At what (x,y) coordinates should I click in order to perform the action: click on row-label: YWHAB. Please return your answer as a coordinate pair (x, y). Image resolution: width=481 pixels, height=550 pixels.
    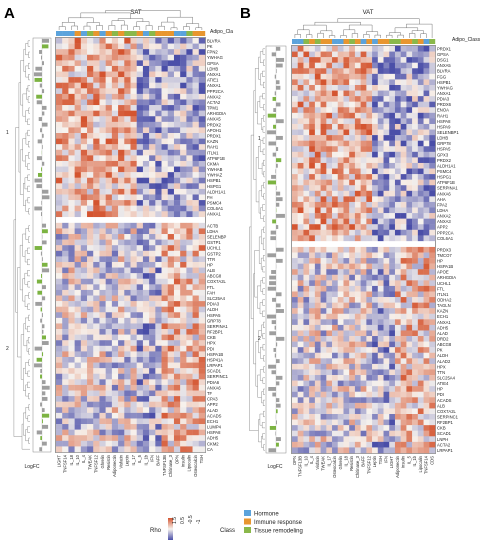
    Looking at the image, I should click on (215, 169).